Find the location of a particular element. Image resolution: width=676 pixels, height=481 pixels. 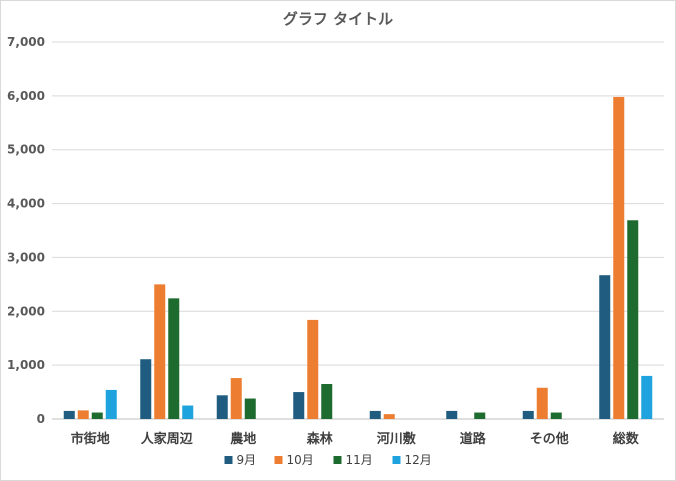

y-tick-label: 1,000 is located at coordinates (26, 365).